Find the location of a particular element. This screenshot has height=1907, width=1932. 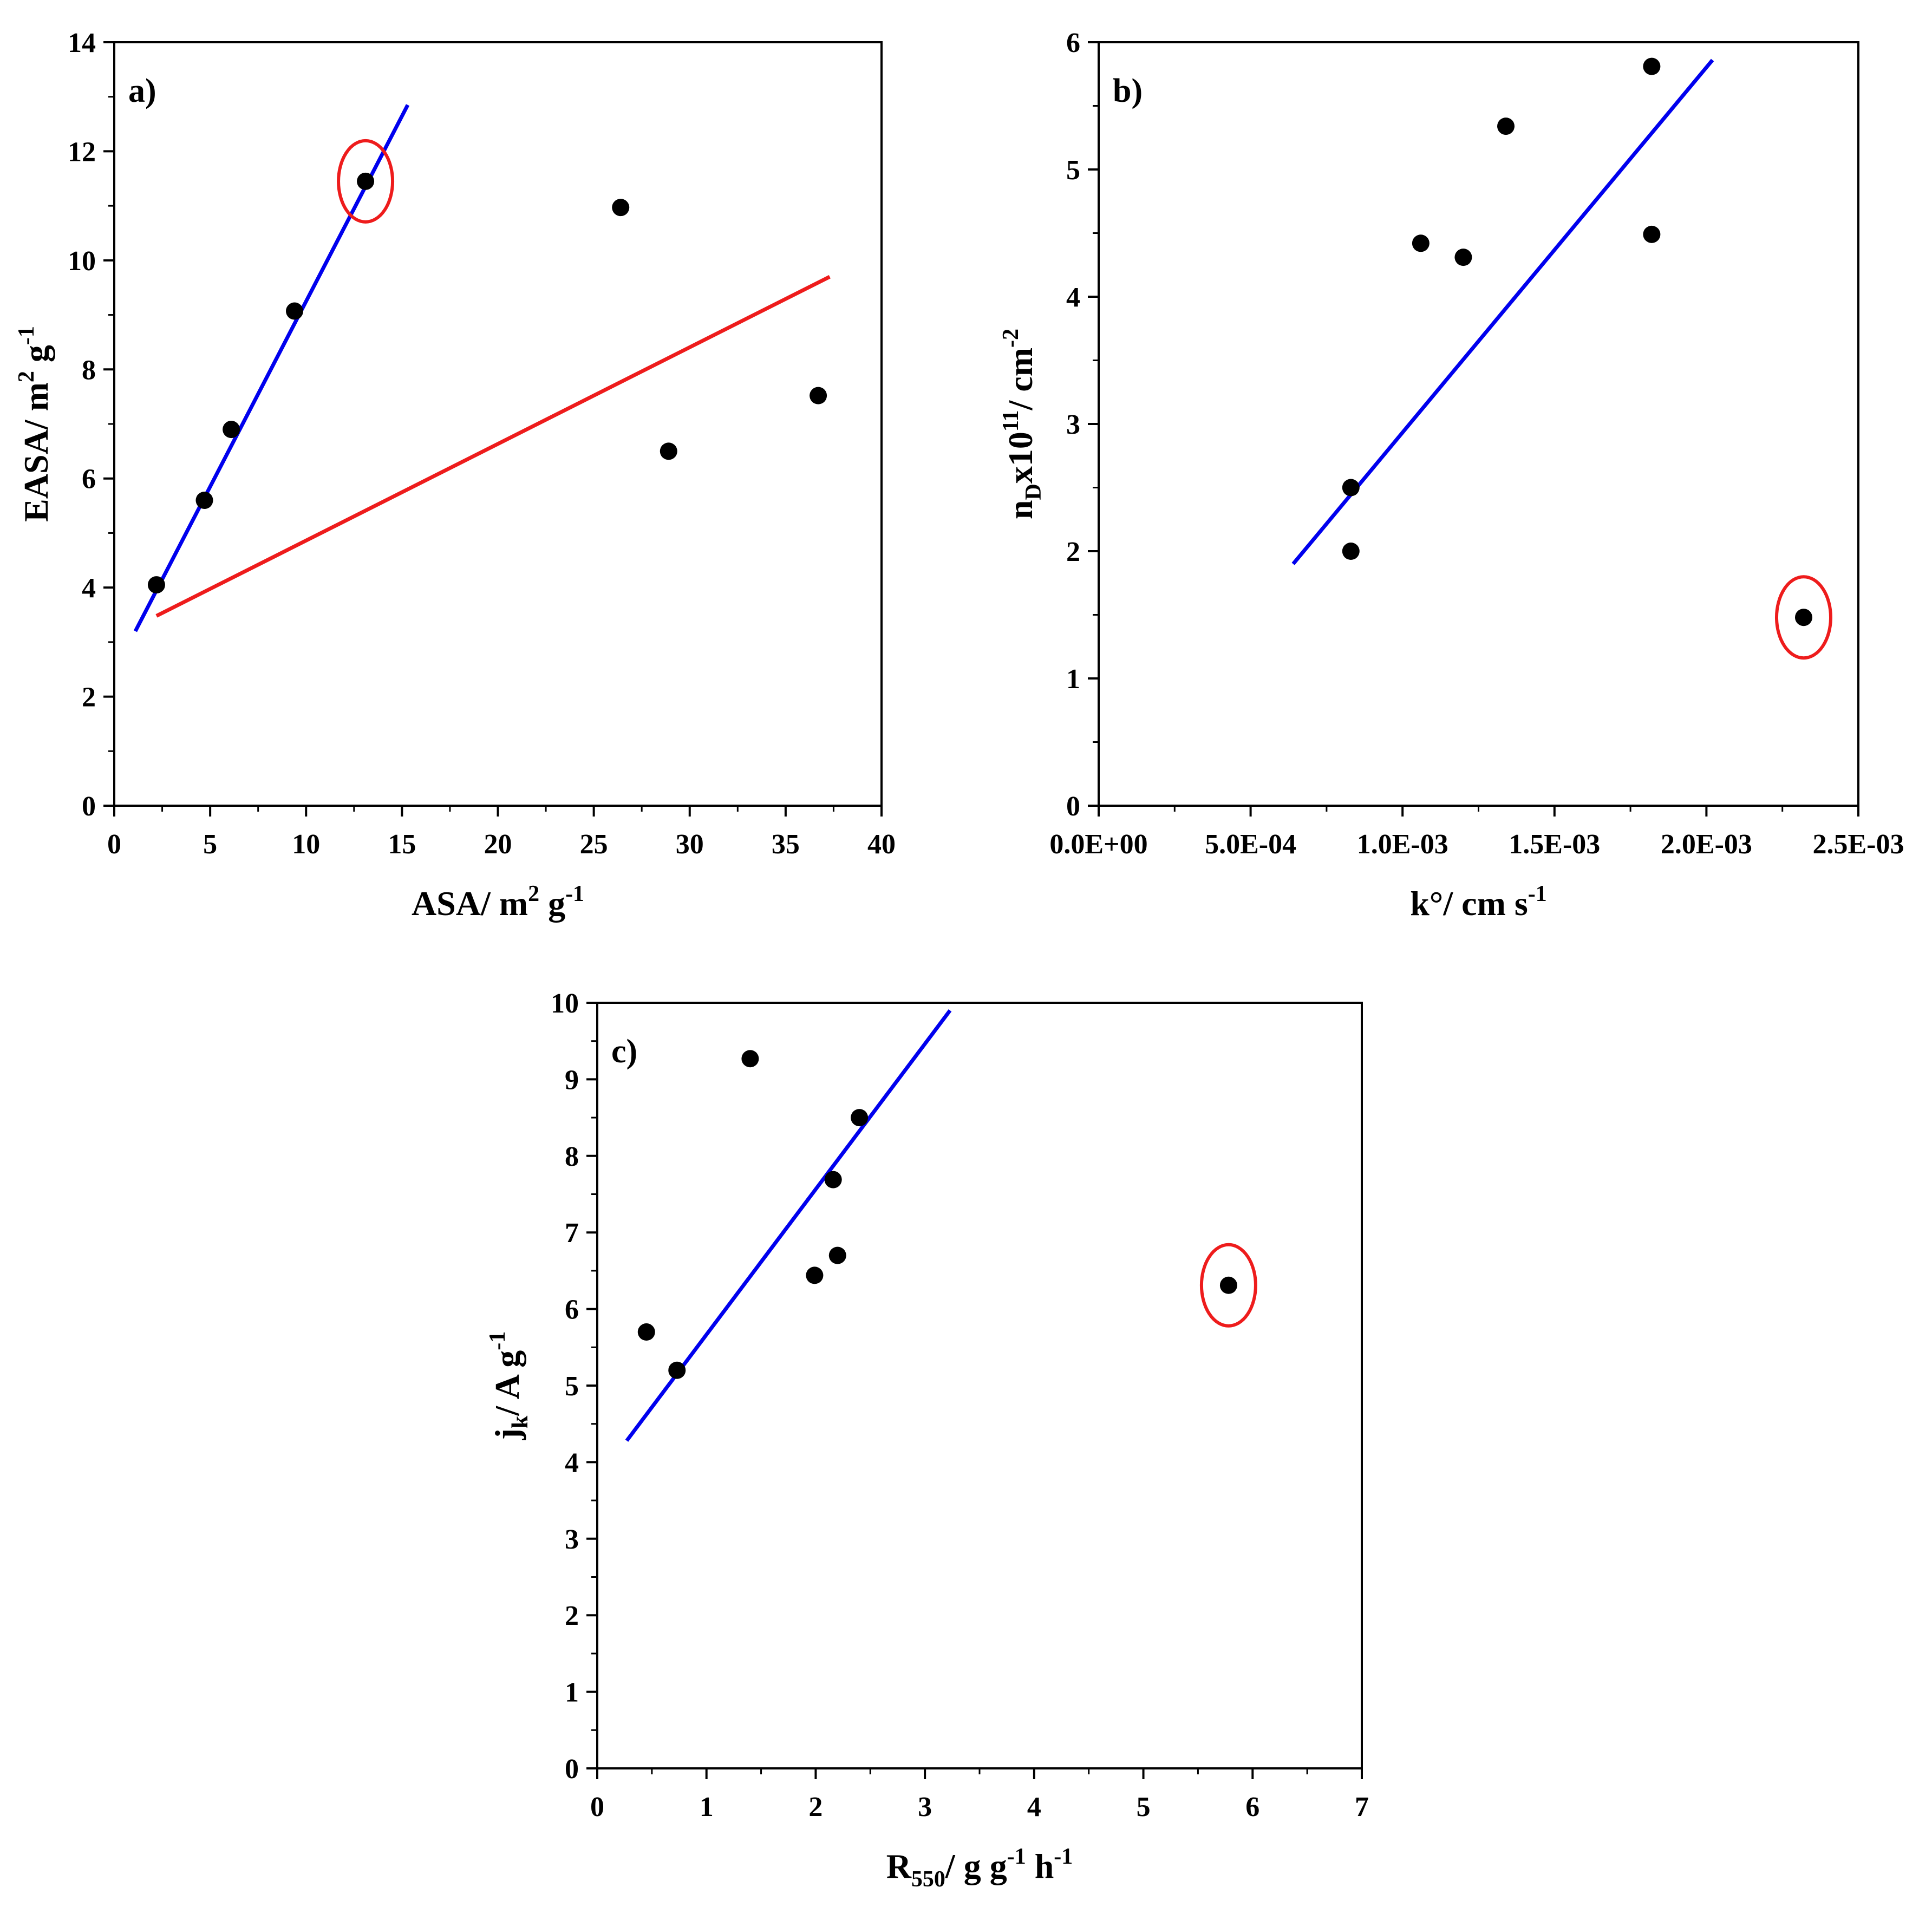

y-title-sup: -2 is located at coordinates (1010, 339).